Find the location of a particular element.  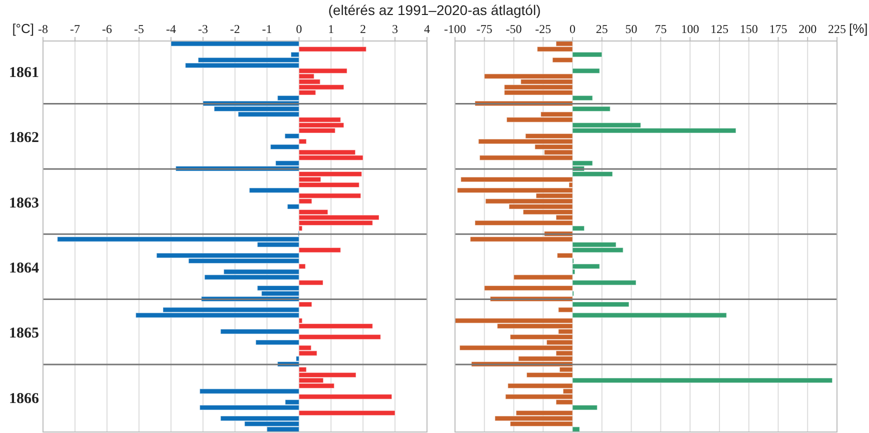

x-tick-label: 225 is located at coordinates (837, 29).